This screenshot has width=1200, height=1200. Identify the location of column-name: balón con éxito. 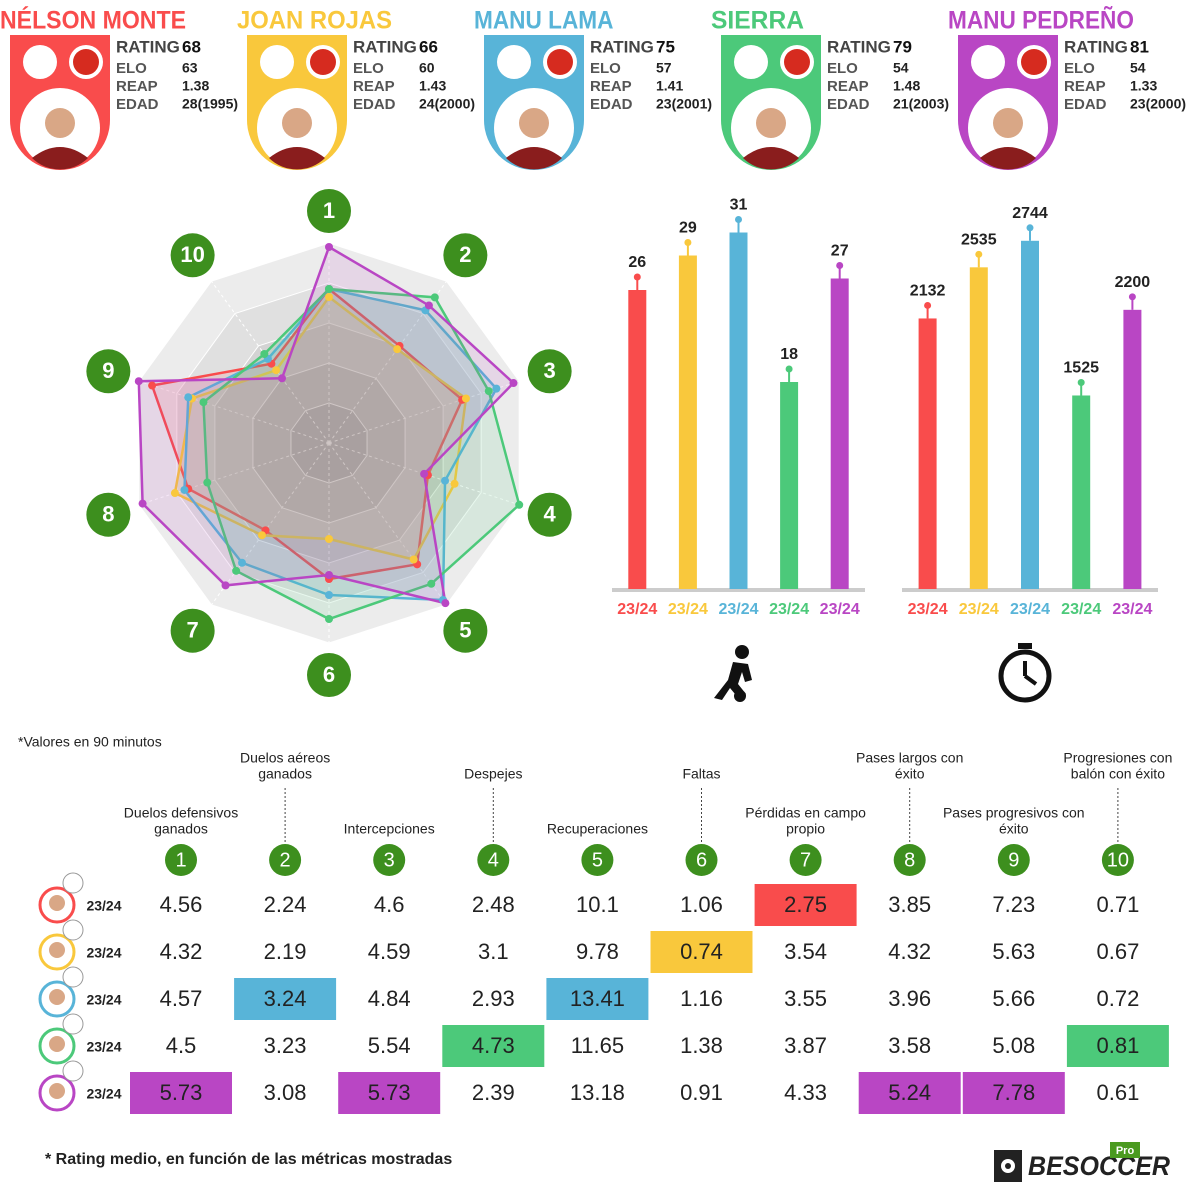
(1118, 774).